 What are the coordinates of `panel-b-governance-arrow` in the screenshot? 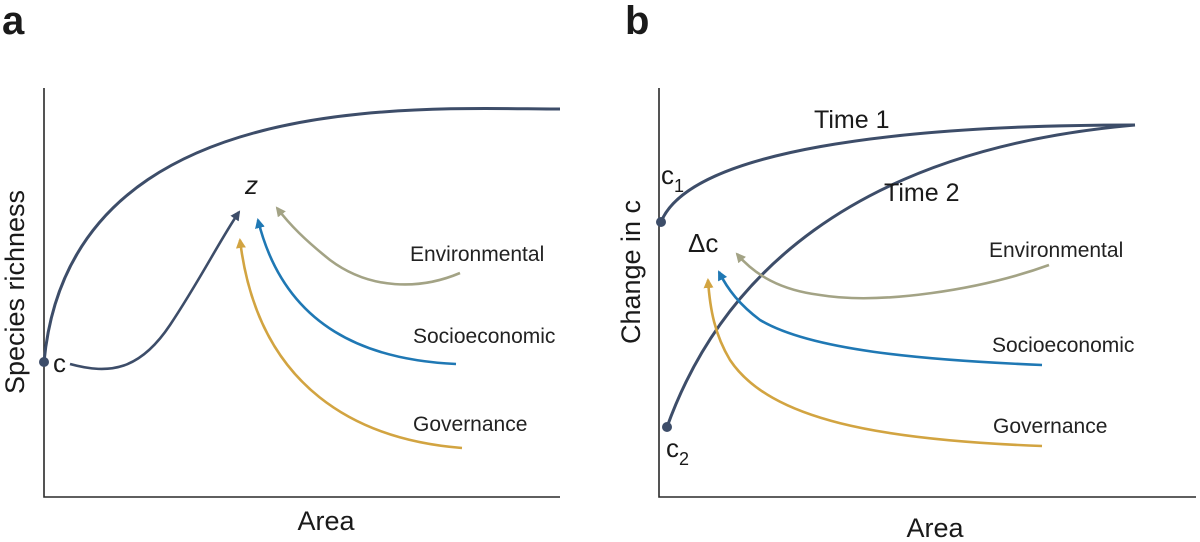 It's located at (873, 363).